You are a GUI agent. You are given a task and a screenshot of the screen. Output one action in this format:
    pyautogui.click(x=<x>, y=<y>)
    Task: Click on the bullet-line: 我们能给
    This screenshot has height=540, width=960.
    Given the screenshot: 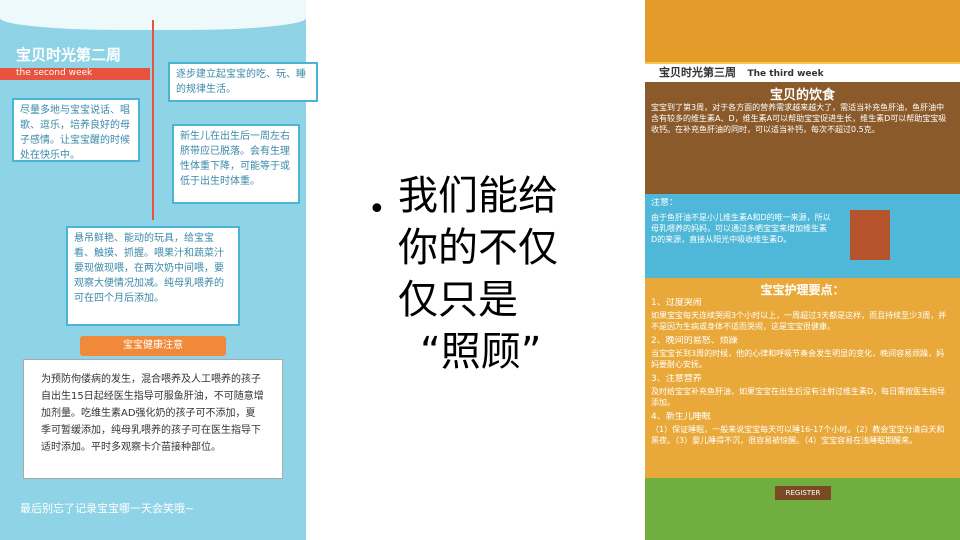 What is the action you would take?
    pyautogui.click(x=478, y=196)
    